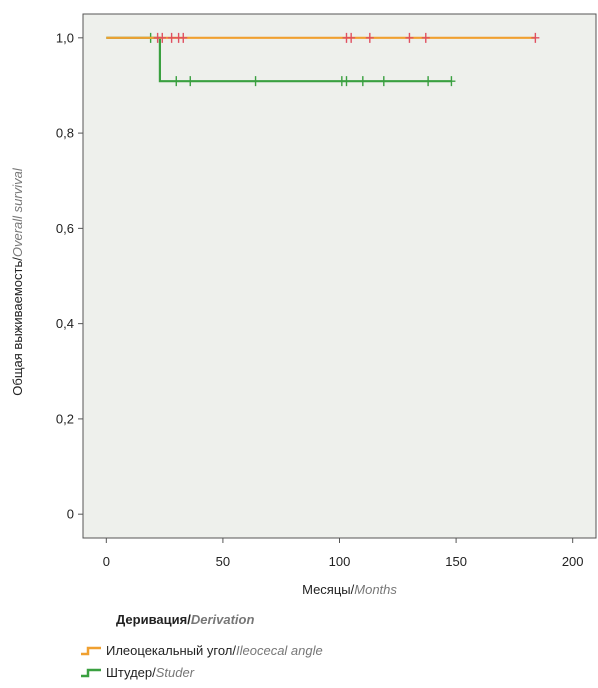 Image resolution: width=598 pixels, height=688 pixels. What do you see at coordinates (326, 589) in the screenshot?
I see `x-axis-title-ru: Месяцы` at bounding box center [326, 589].